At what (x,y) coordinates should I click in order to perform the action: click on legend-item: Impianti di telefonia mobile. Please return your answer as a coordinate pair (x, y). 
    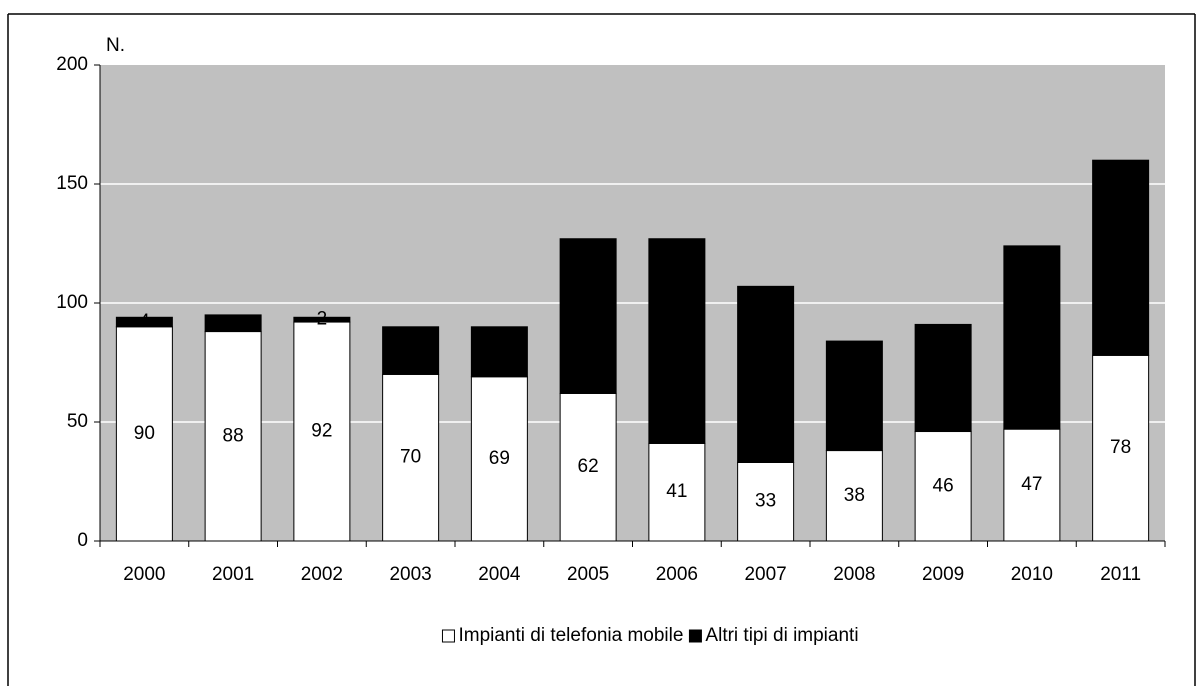
    Looking at the image, I should click on (562, 635).